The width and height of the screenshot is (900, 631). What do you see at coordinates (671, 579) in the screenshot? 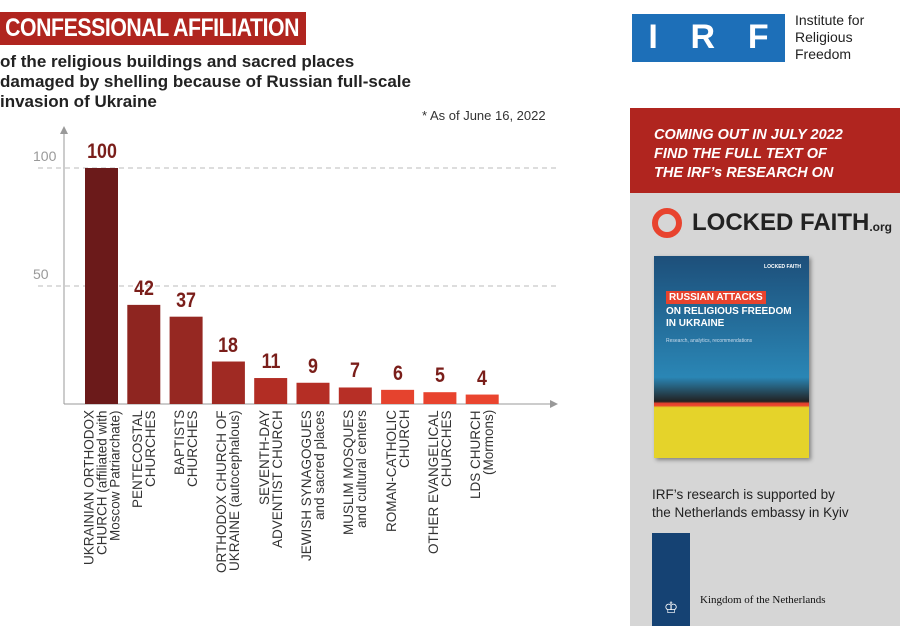
I see `crest-icon: ♔` at bounding box center [671, 579].